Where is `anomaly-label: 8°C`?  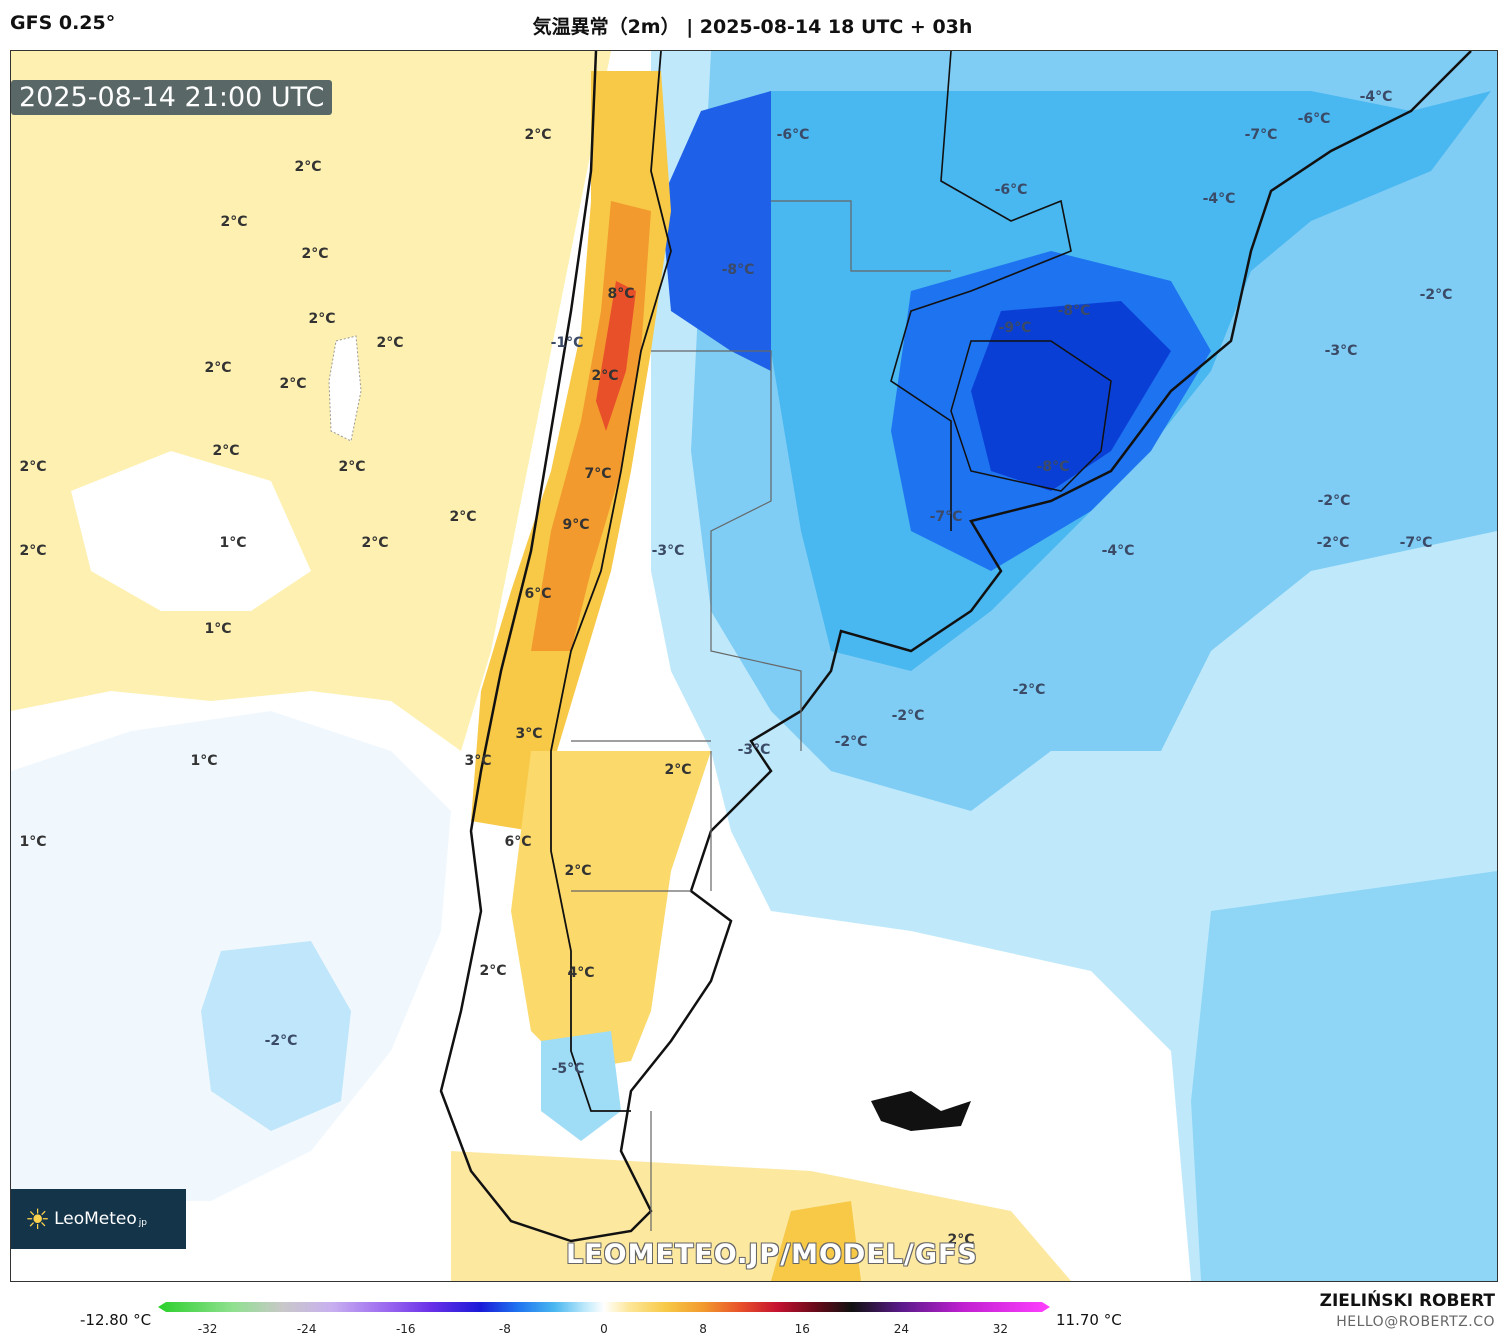
anomaly-label: 8°C is located at coordinates (621, 294).